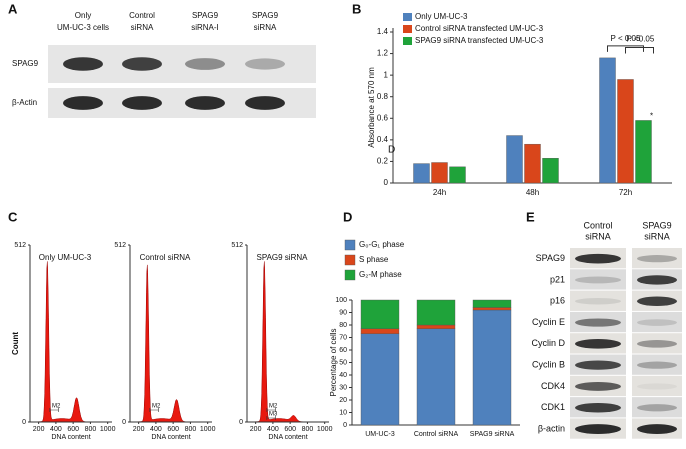  I want to click on row-label: p16, so click(557, 301).